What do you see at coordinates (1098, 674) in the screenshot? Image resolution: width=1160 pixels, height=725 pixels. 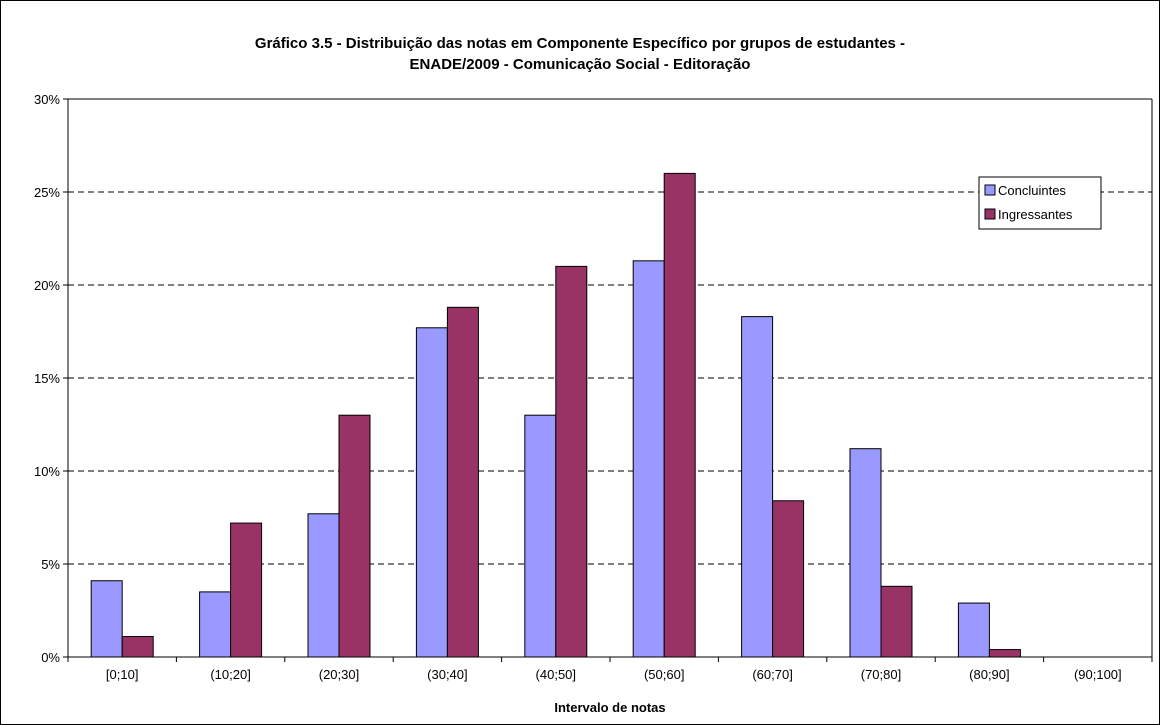 I see `x-tick-label: (90;100]` at bounding box center [1098, 674].